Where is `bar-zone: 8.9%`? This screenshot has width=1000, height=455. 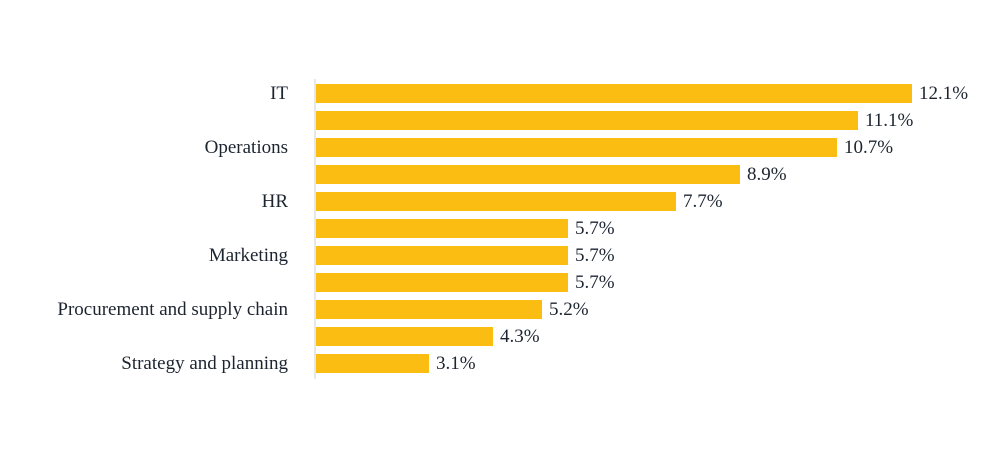
bar-zone: 8.9% is located at coordinates (551, 174).